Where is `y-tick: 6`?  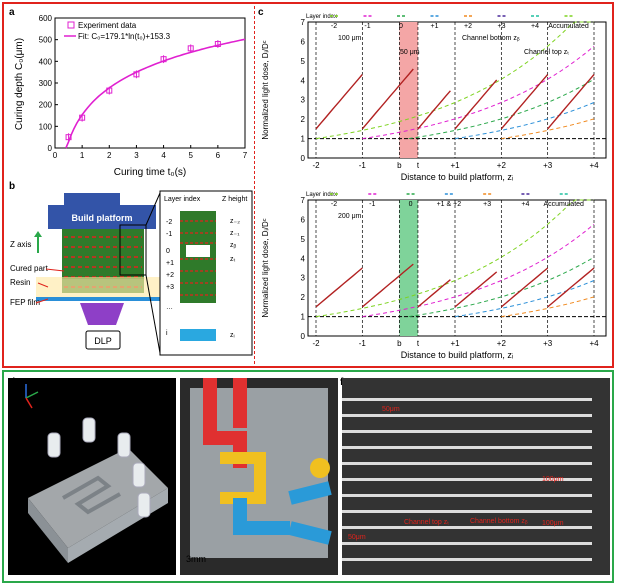
y-tick: 6 is located at coordinates (303, 41).